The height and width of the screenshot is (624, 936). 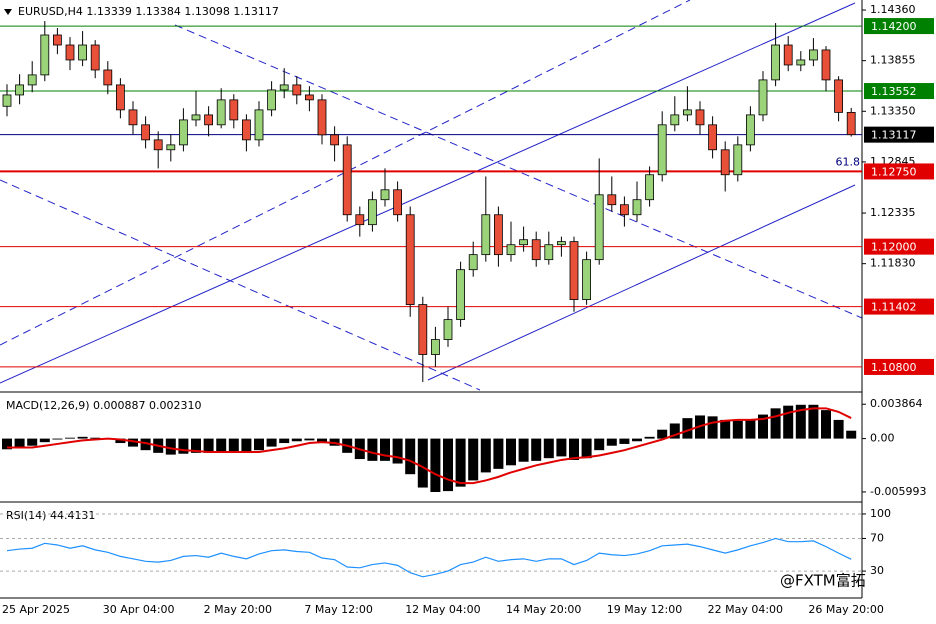 I want to click on x-tick-label: 30 Apr 04:00, so click(x=139, y=609).